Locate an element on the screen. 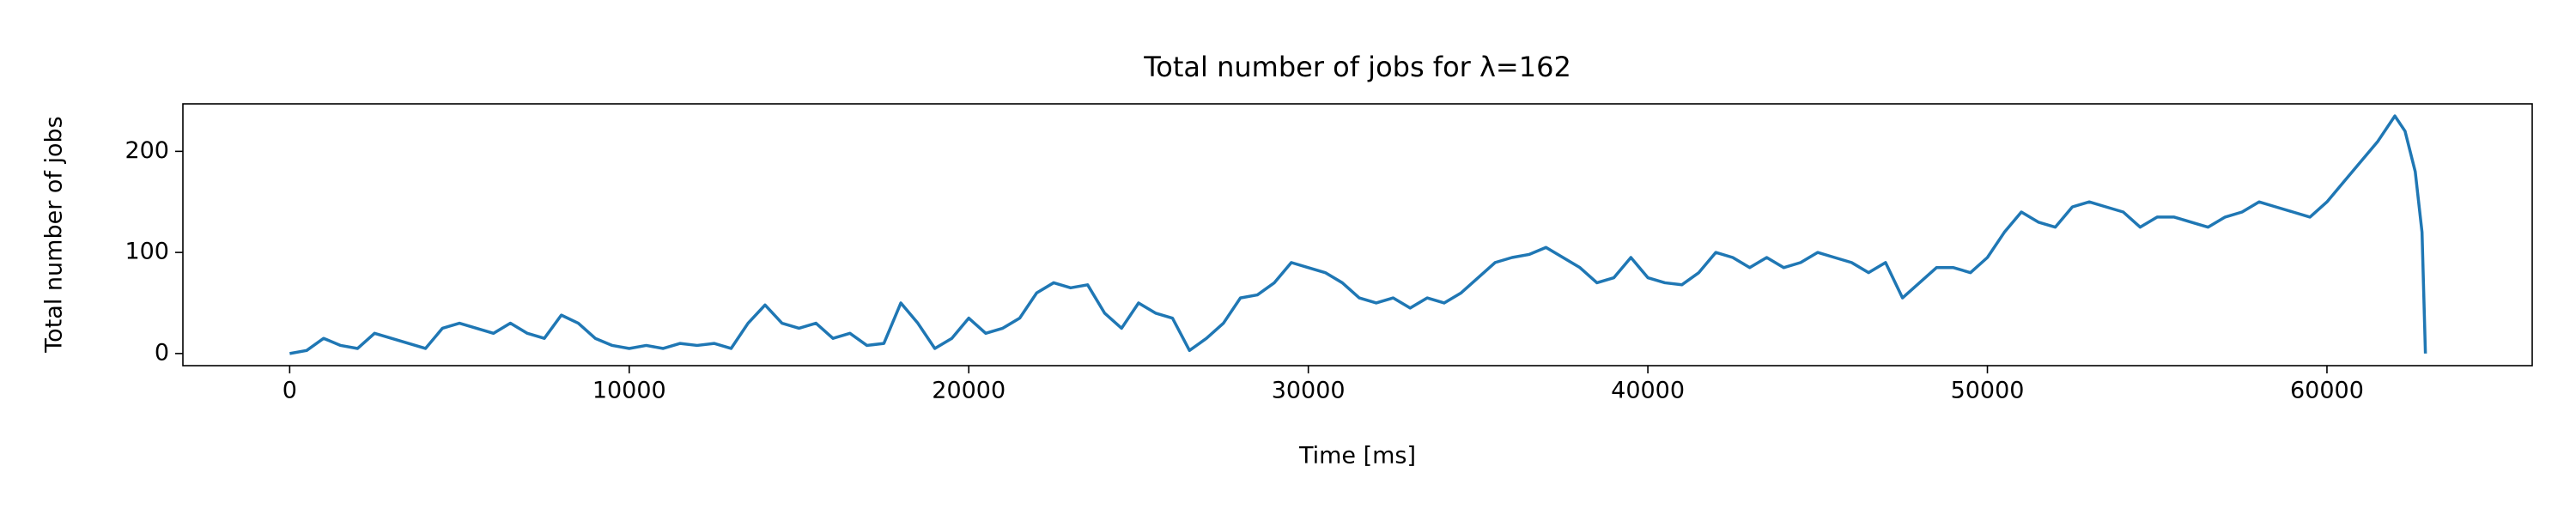 The image size is (2576, 515). y-tick-label: 0 is located at coordinates (162, 352).